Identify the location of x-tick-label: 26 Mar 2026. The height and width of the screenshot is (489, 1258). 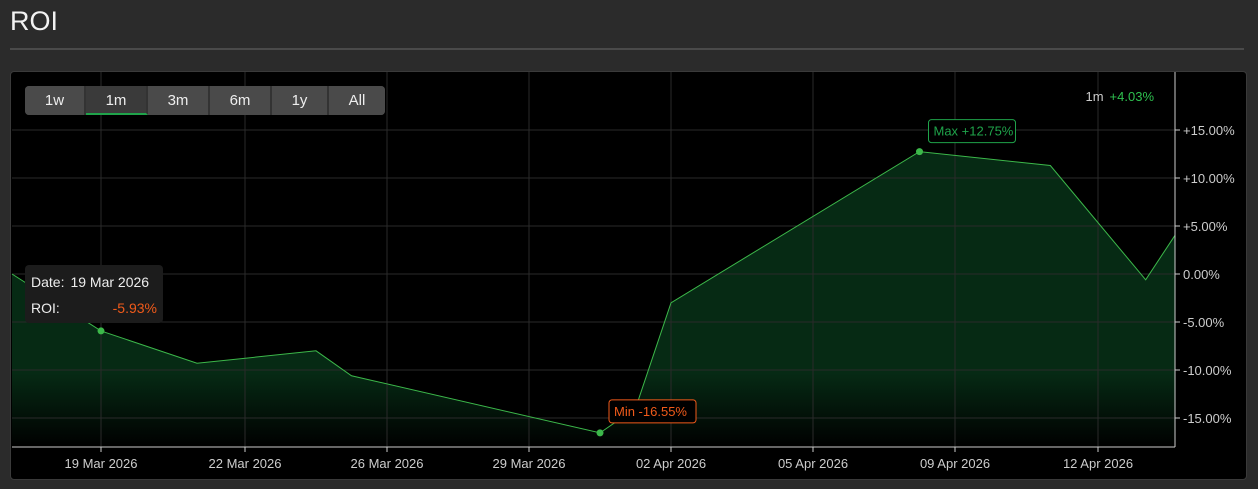
(387, 463).